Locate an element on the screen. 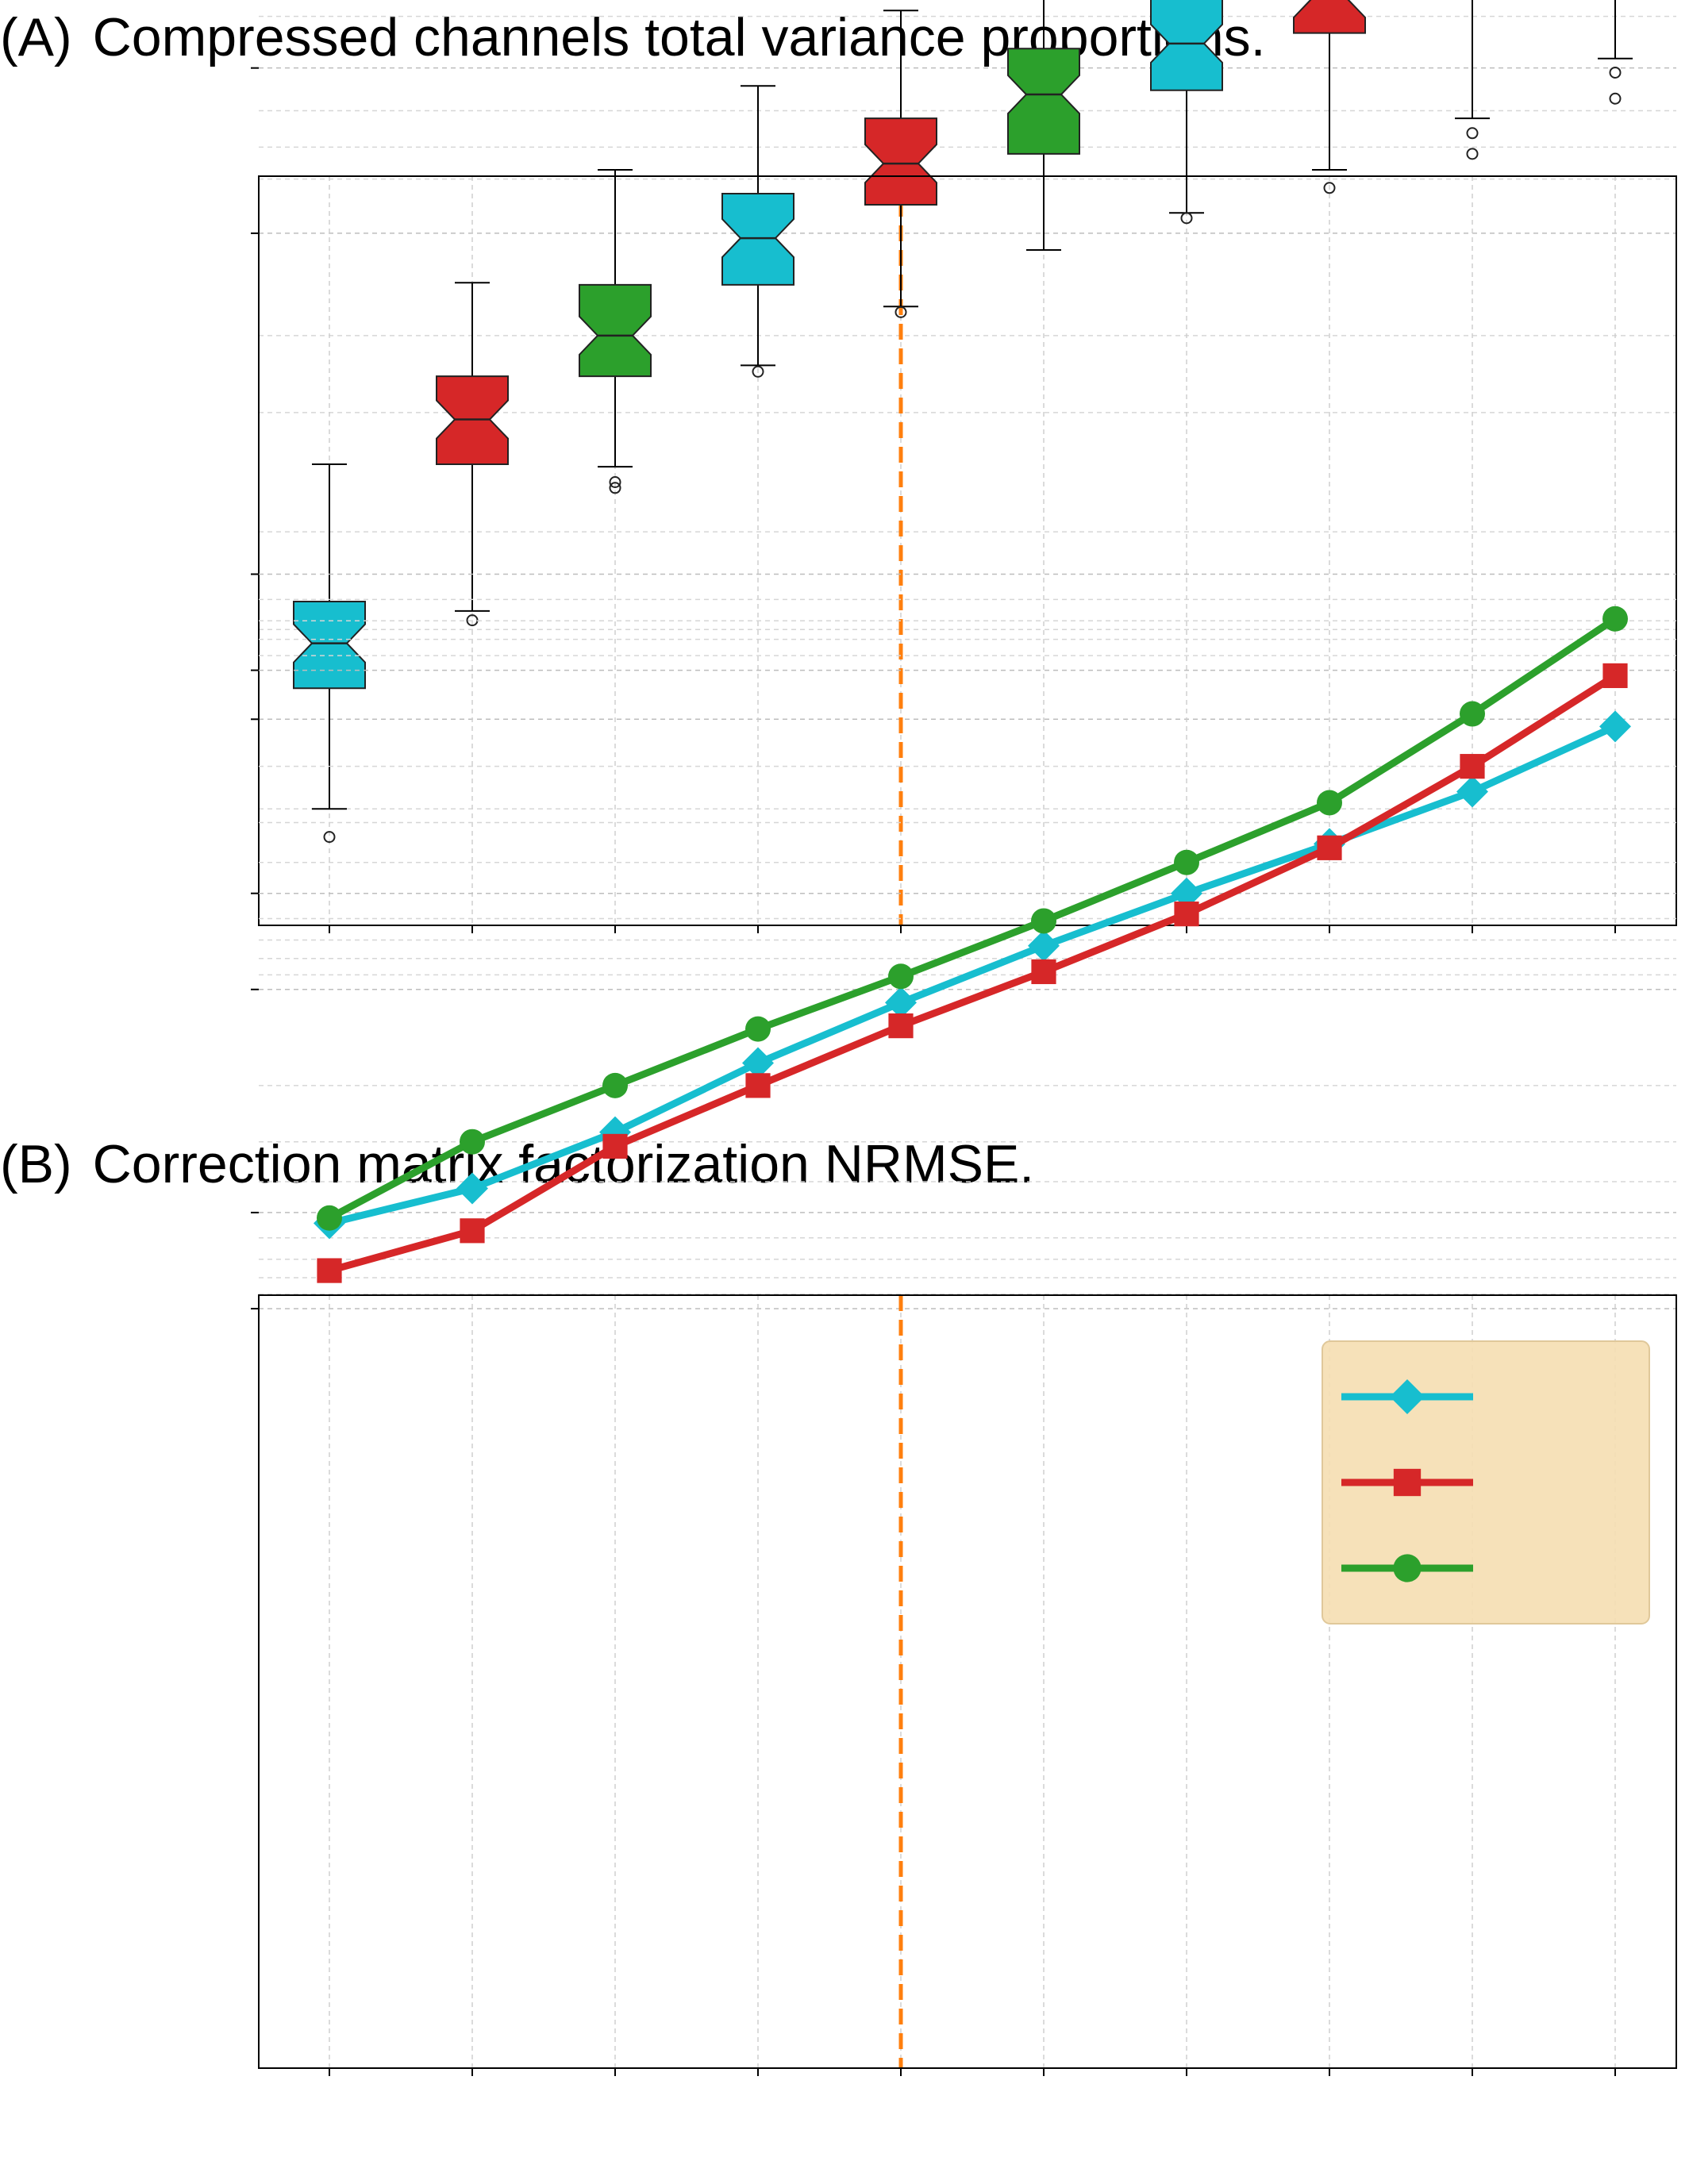 The height and width of the screenshot is (2184, 1689). box-q6 is located at coordinates (1043, 125).